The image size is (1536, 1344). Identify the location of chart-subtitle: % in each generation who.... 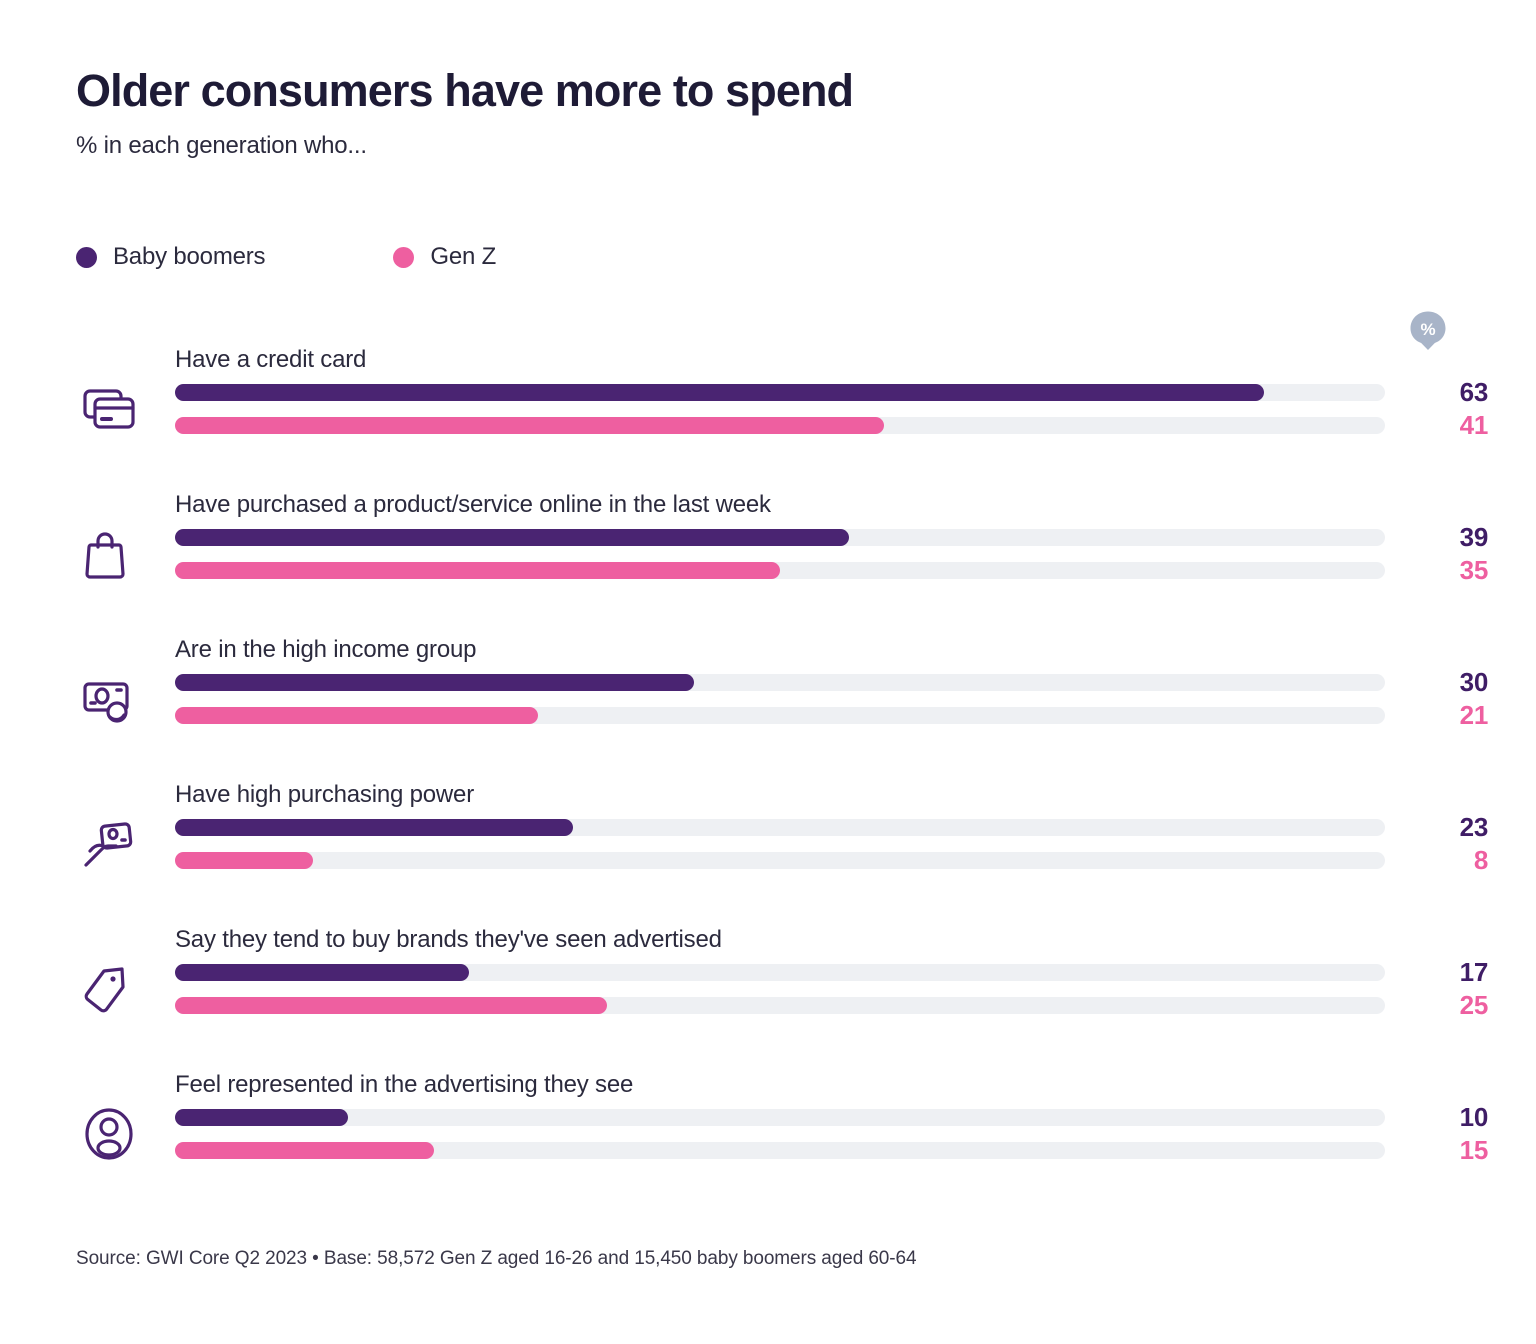
(221, 146).